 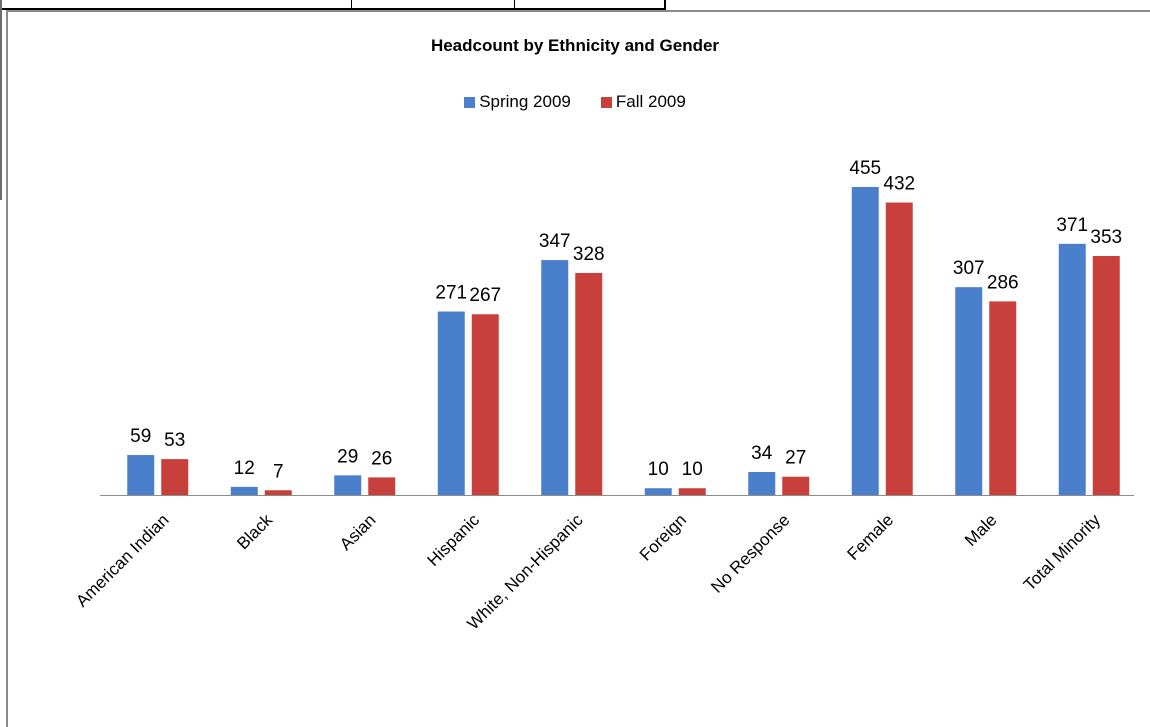 I want to click on category-label: White, Non-Hispanic, so click(x=525, y=571).